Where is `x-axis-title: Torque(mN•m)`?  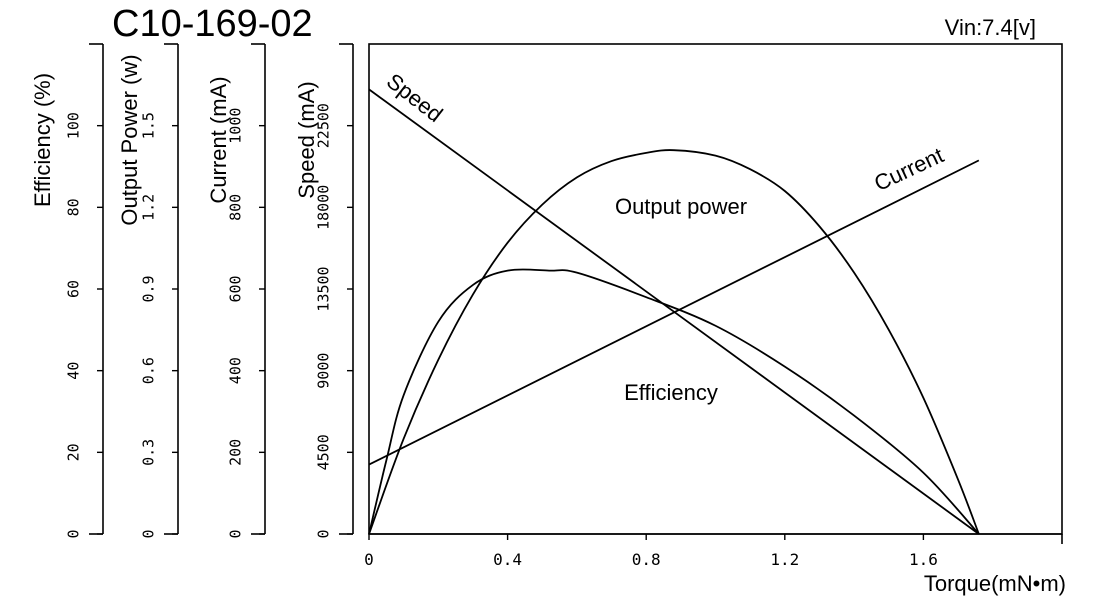 x-axis-title: Torque(mN•m) is located at coordinates (995, 583).